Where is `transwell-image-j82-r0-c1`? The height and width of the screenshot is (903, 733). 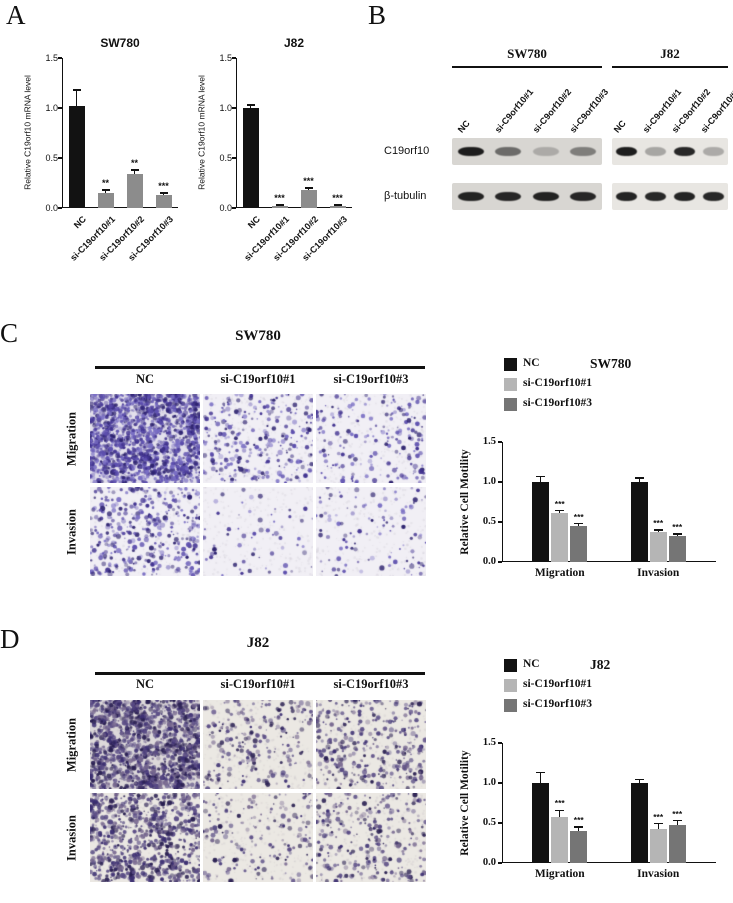 transwell-image-j82-r0-c1 is located at coordinates (258, 744).